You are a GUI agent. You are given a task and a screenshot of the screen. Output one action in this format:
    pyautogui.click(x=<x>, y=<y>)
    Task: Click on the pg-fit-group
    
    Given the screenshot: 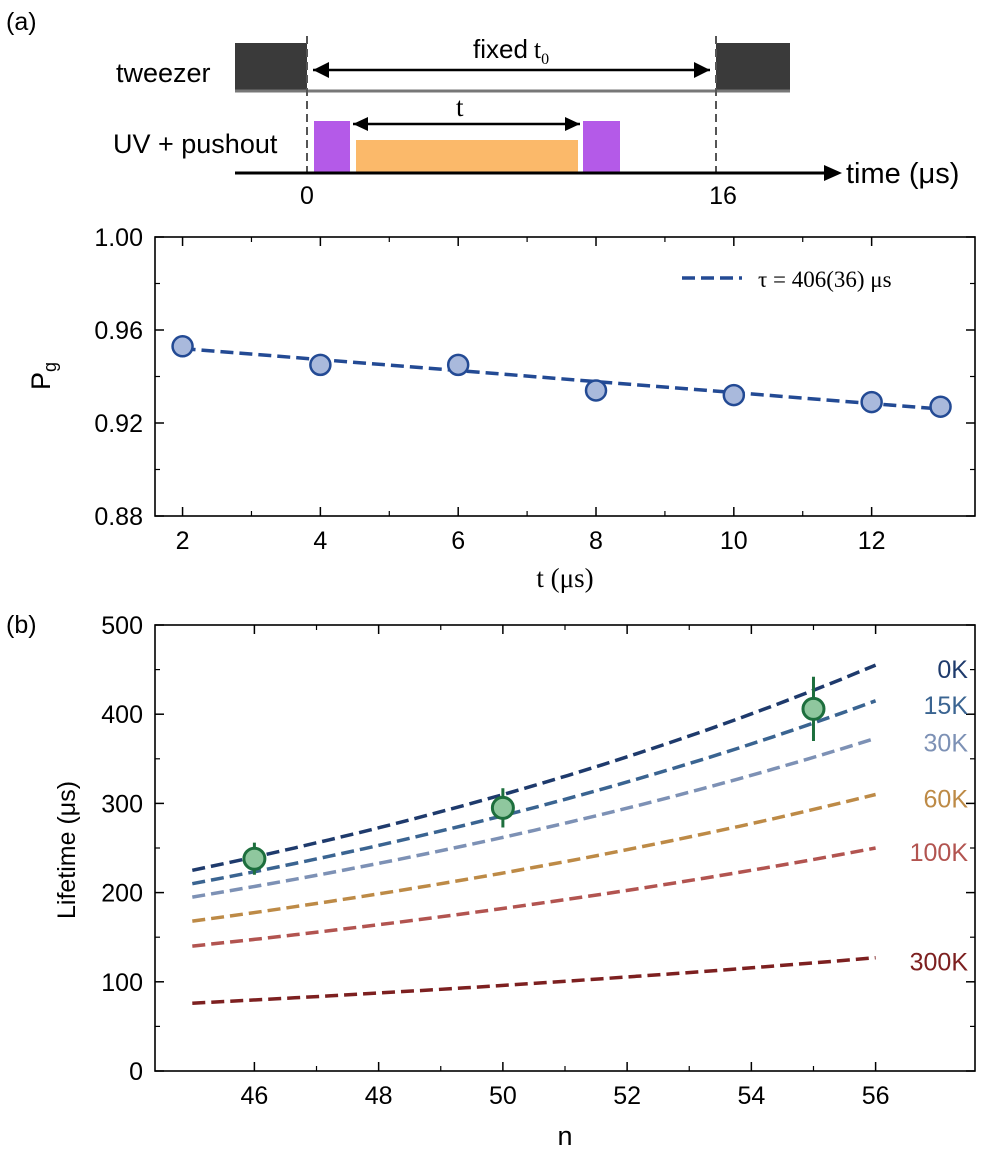 What is the action you would take?
    pyautogui.click(x=561, y=378)
    